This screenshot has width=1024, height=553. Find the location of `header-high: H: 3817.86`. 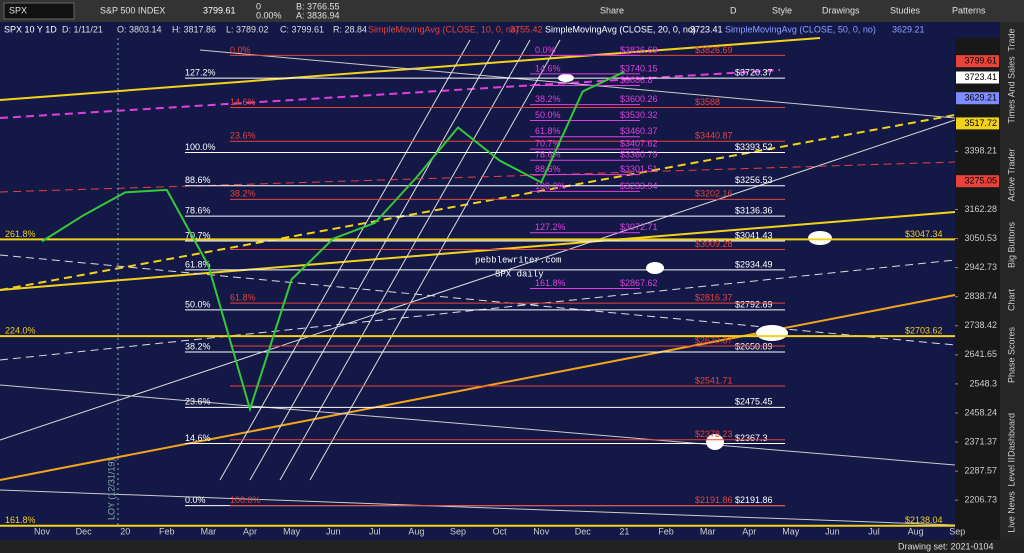

header-high: H: 3817.86 is located at coordinates (194, 29).